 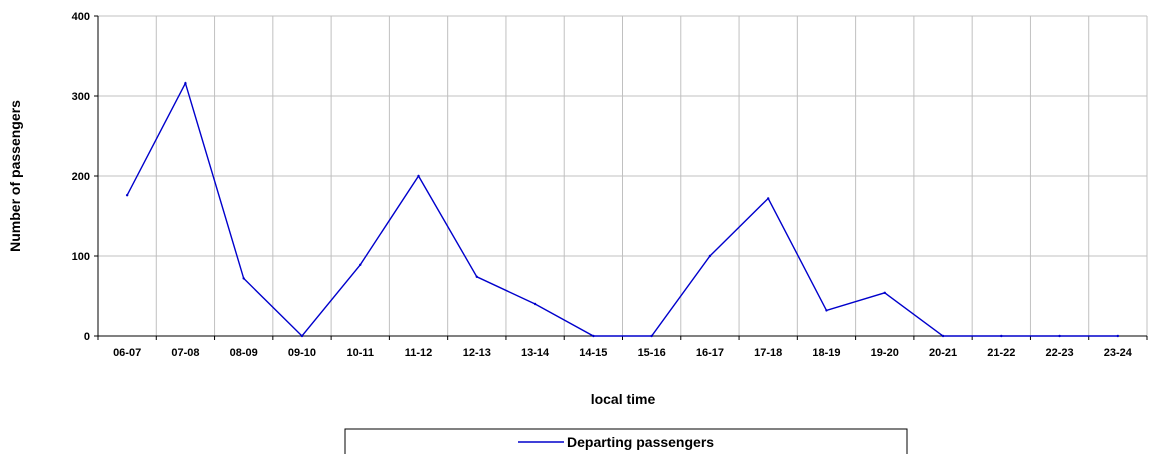 What do you see at coordinates (1001, 353) in the screenshot?
I see `x-tick-label: 21-22` at bounding box center [1001, 353].